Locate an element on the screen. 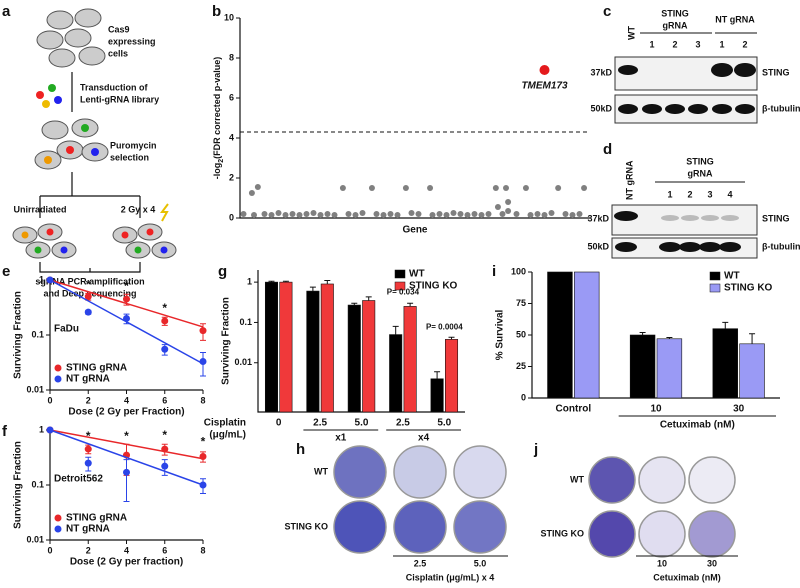 The width and height of the screenshot is (800, 588). annotation: P= 0.0004 is located at coordinates (444, 327).